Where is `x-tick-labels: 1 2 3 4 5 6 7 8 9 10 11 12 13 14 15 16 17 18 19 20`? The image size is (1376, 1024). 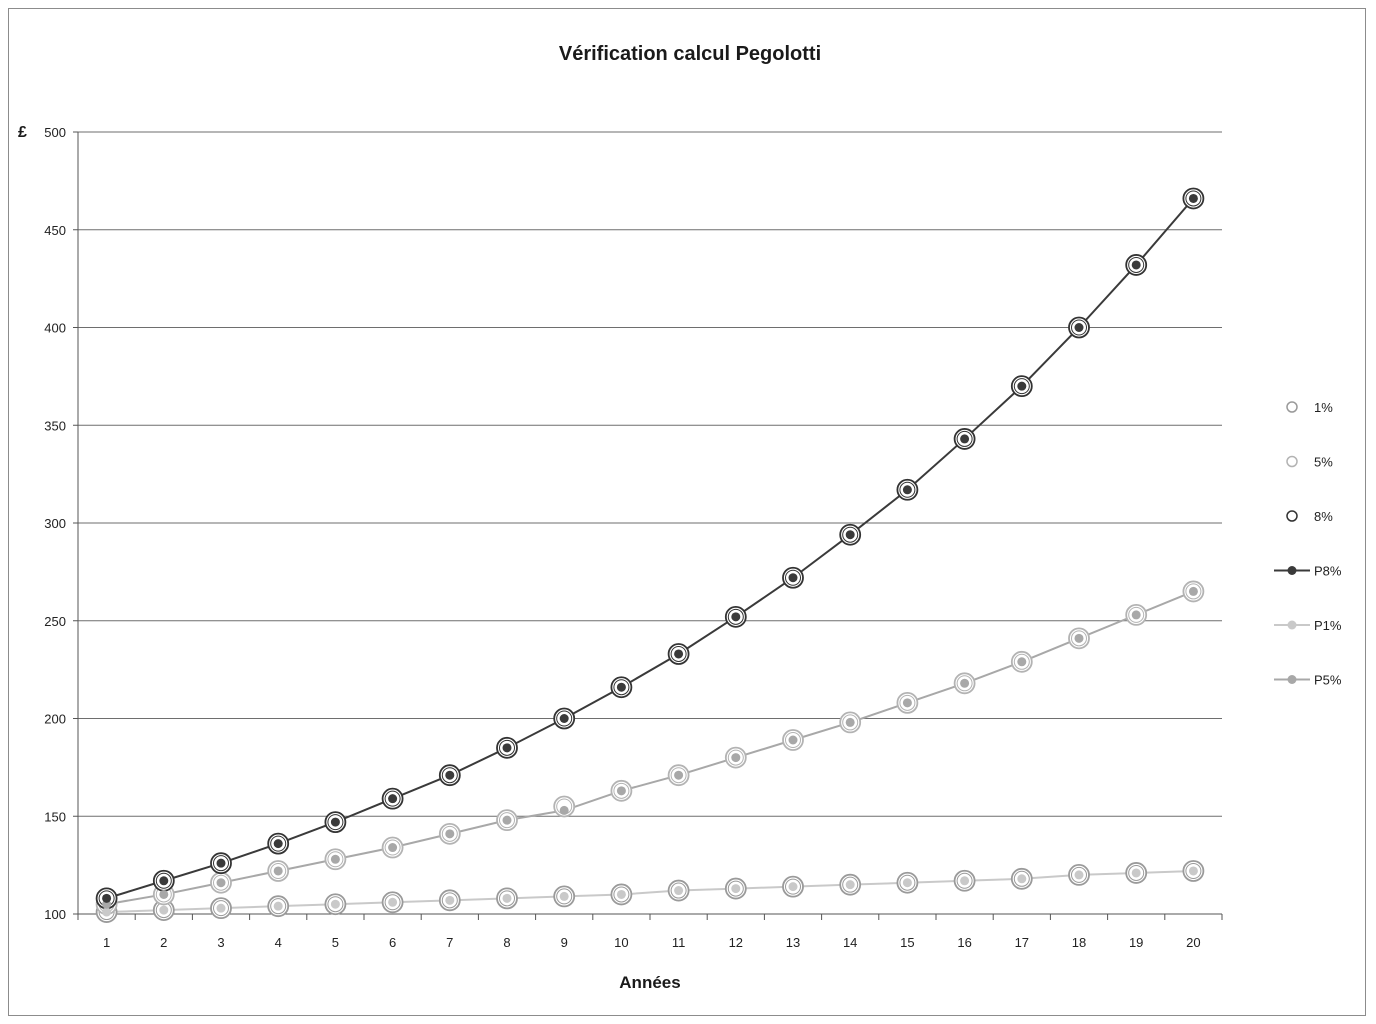
x-tick-labels: 1 2 3 4 5 6 7 8 9 10 11 12 13 14 15 16 17 18 19 20 is located at coordinates (652, 942).